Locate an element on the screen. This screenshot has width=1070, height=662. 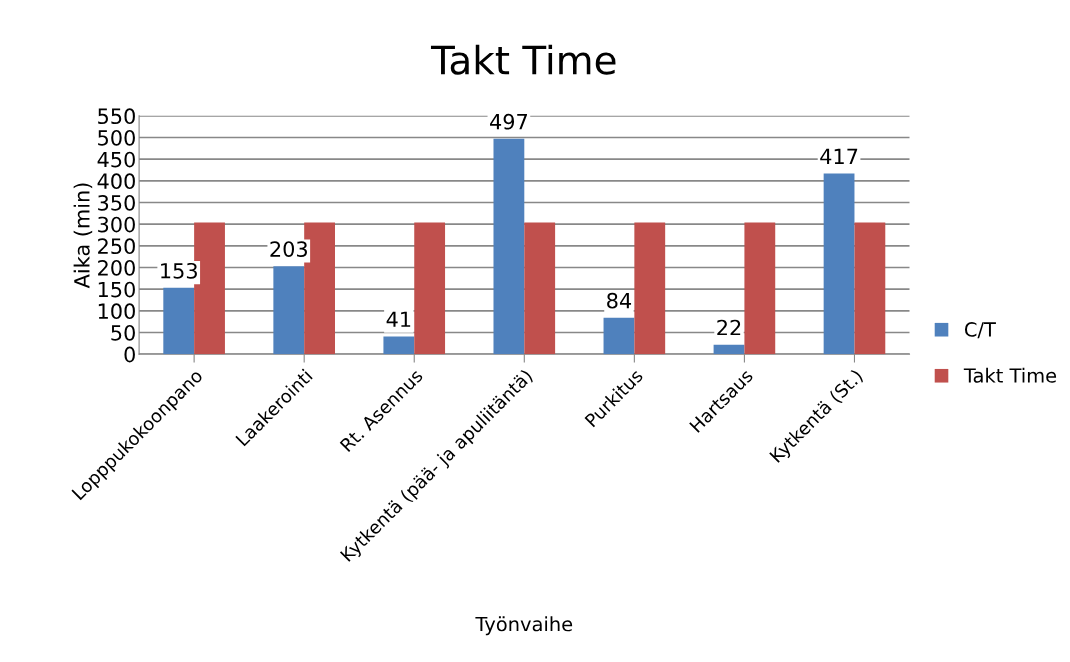
y-tick-label: 350 is located at coordinates (116, 202).